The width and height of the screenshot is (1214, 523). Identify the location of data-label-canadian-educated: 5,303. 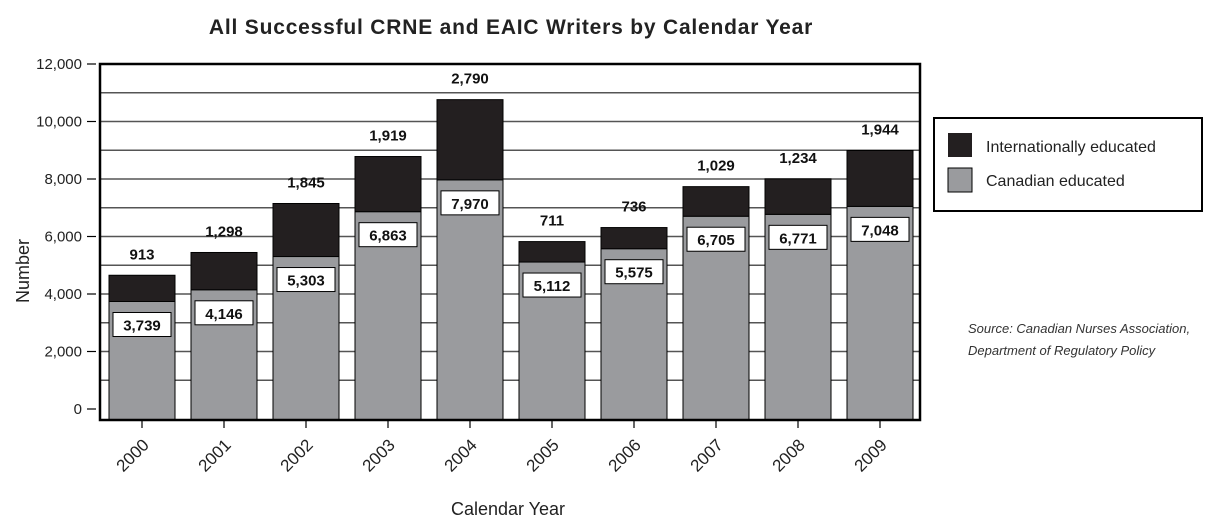
(306, 281).